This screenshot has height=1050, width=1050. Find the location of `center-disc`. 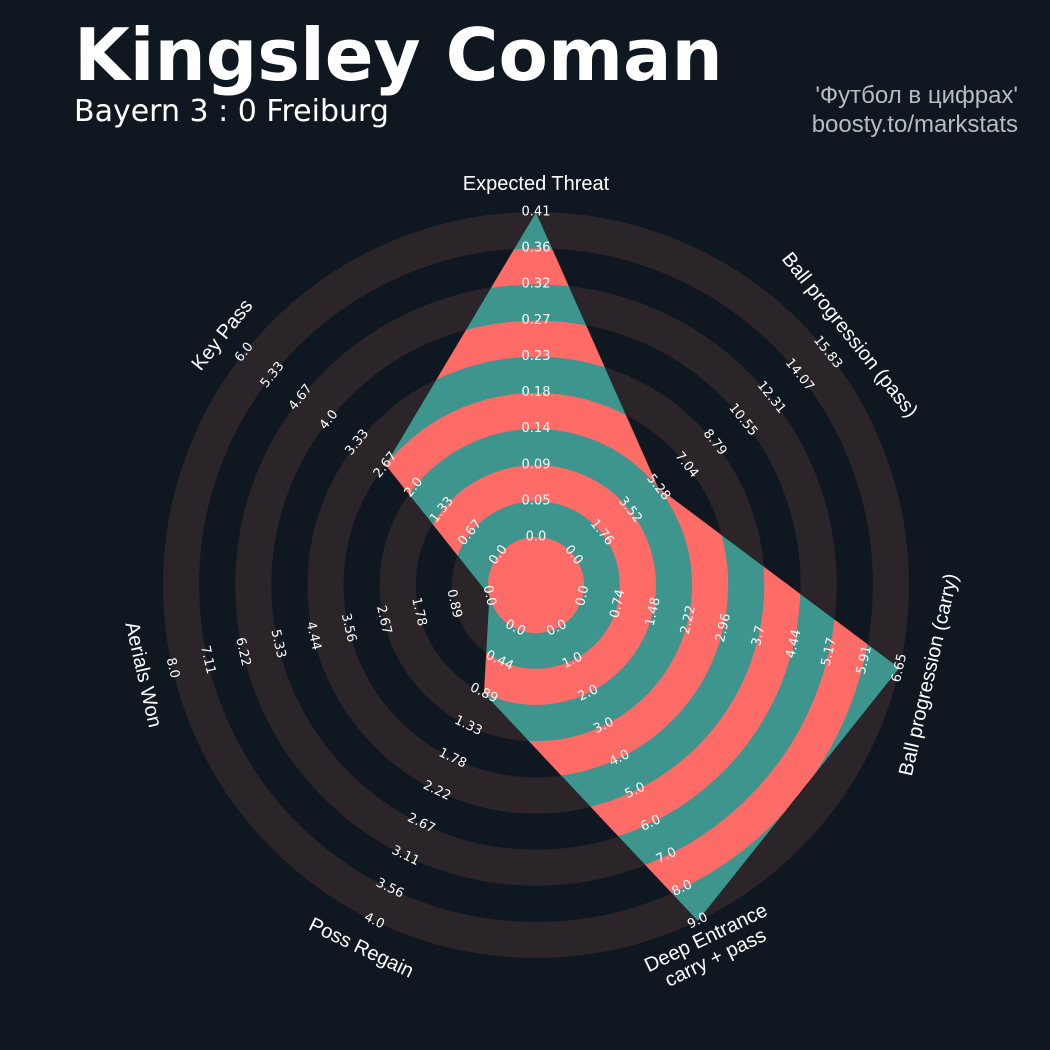

center-disc is located at coordinates (536, 585).